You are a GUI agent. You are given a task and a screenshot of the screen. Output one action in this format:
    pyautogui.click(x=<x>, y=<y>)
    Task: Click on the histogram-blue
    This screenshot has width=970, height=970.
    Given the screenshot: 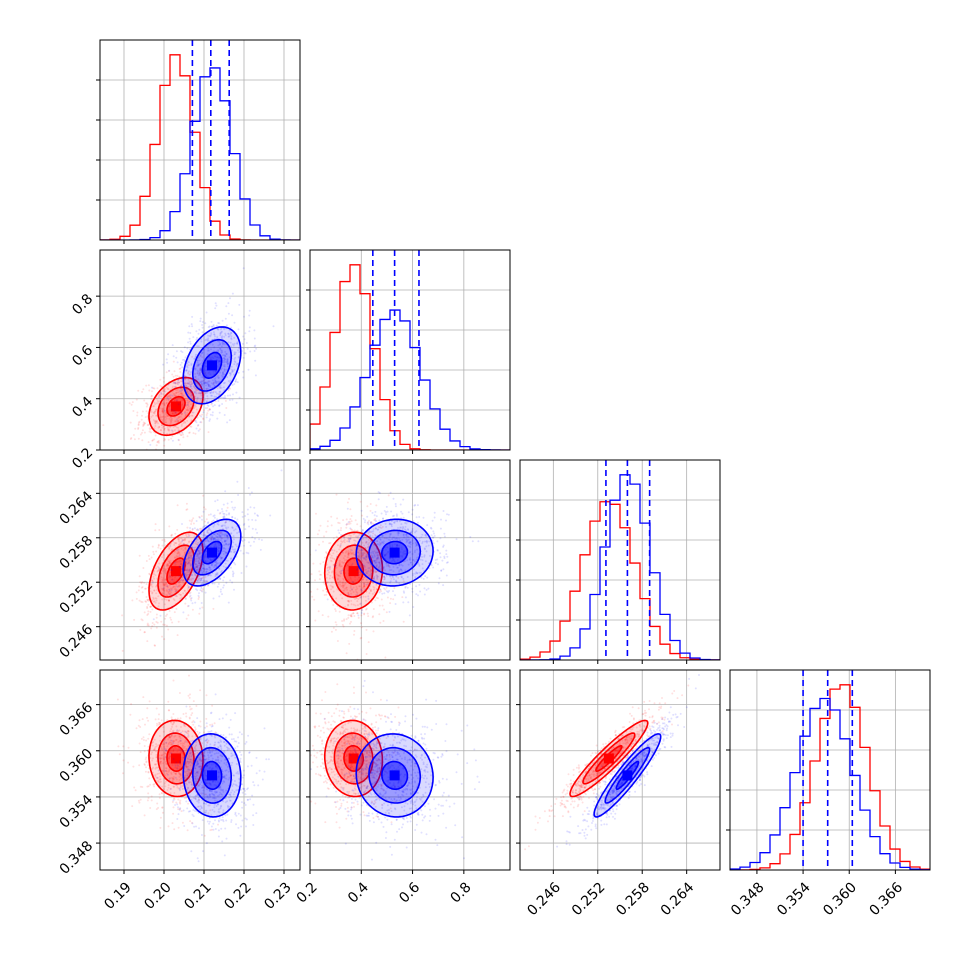 What is the action you would take?
    pyautogui.click(x=620, y=567)
    